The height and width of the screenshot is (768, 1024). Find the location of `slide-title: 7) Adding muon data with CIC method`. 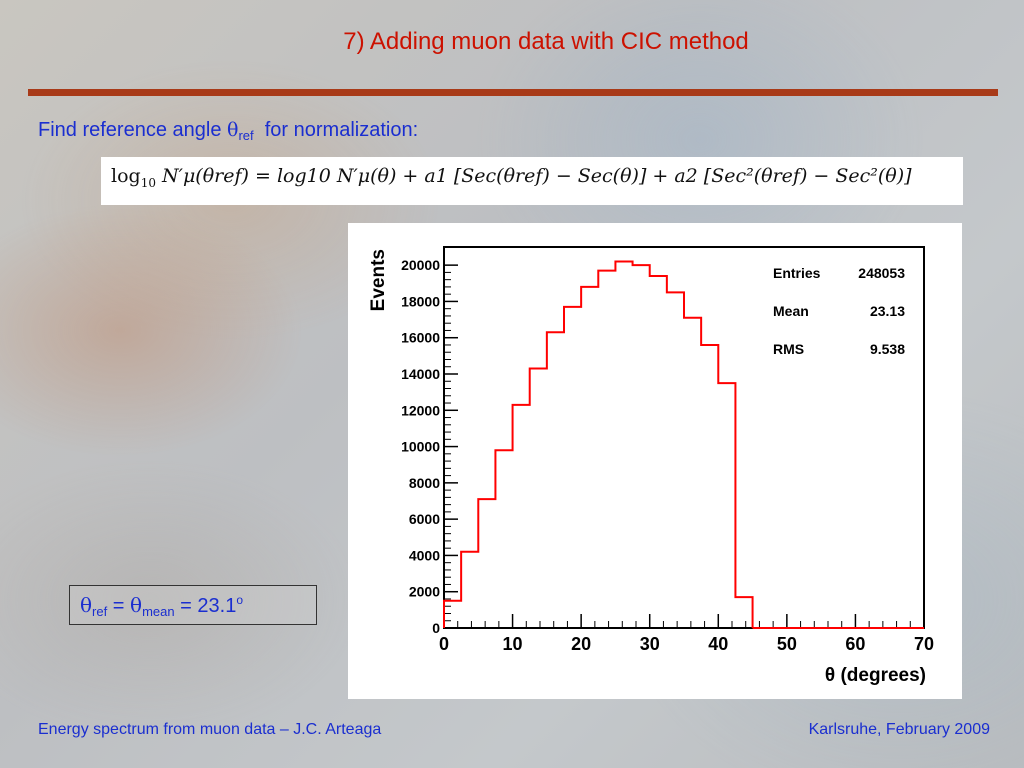

slide-title: 7) Adding muon data with CIC method is located at coordinates (546, 41).